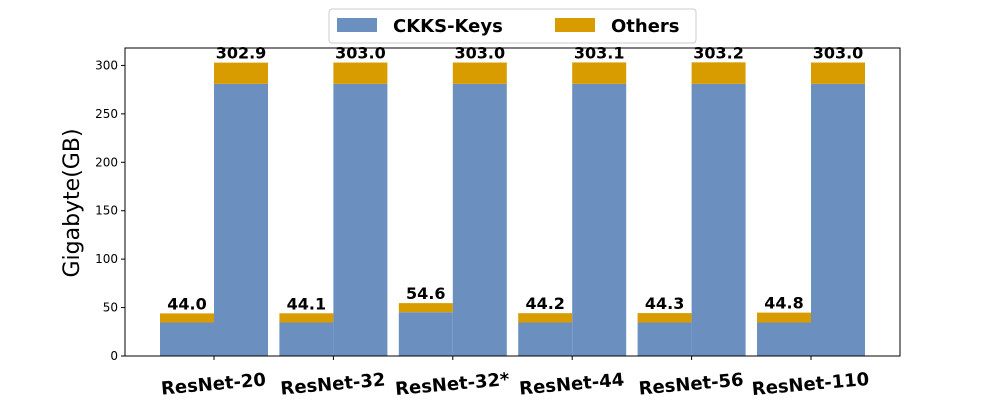 This screenshot has height=400, width=1000. What do you see at coordinates (575, 25) in the screenshot?
I see `legend-swatch-others` at bounding box center [575, 25].